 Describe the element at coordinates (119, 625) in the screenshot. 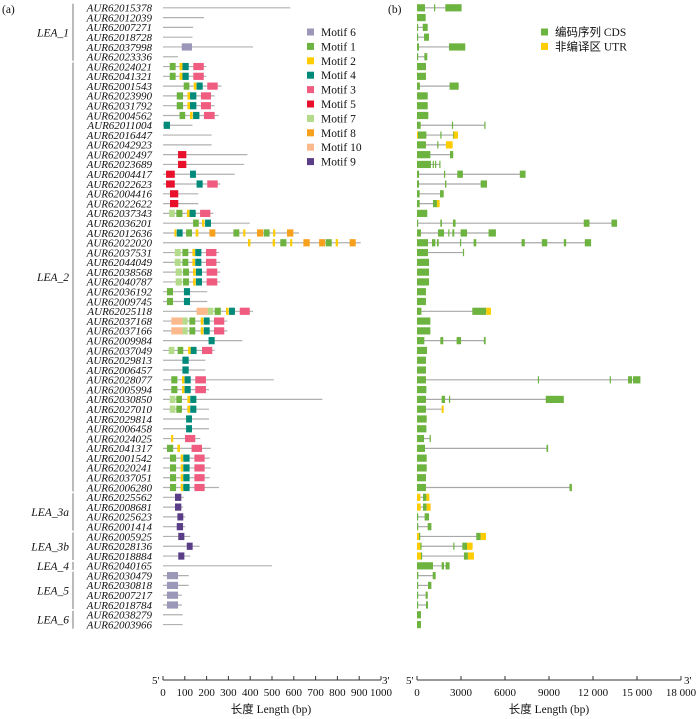

I see `gene-name: AUR62003966` at that location.